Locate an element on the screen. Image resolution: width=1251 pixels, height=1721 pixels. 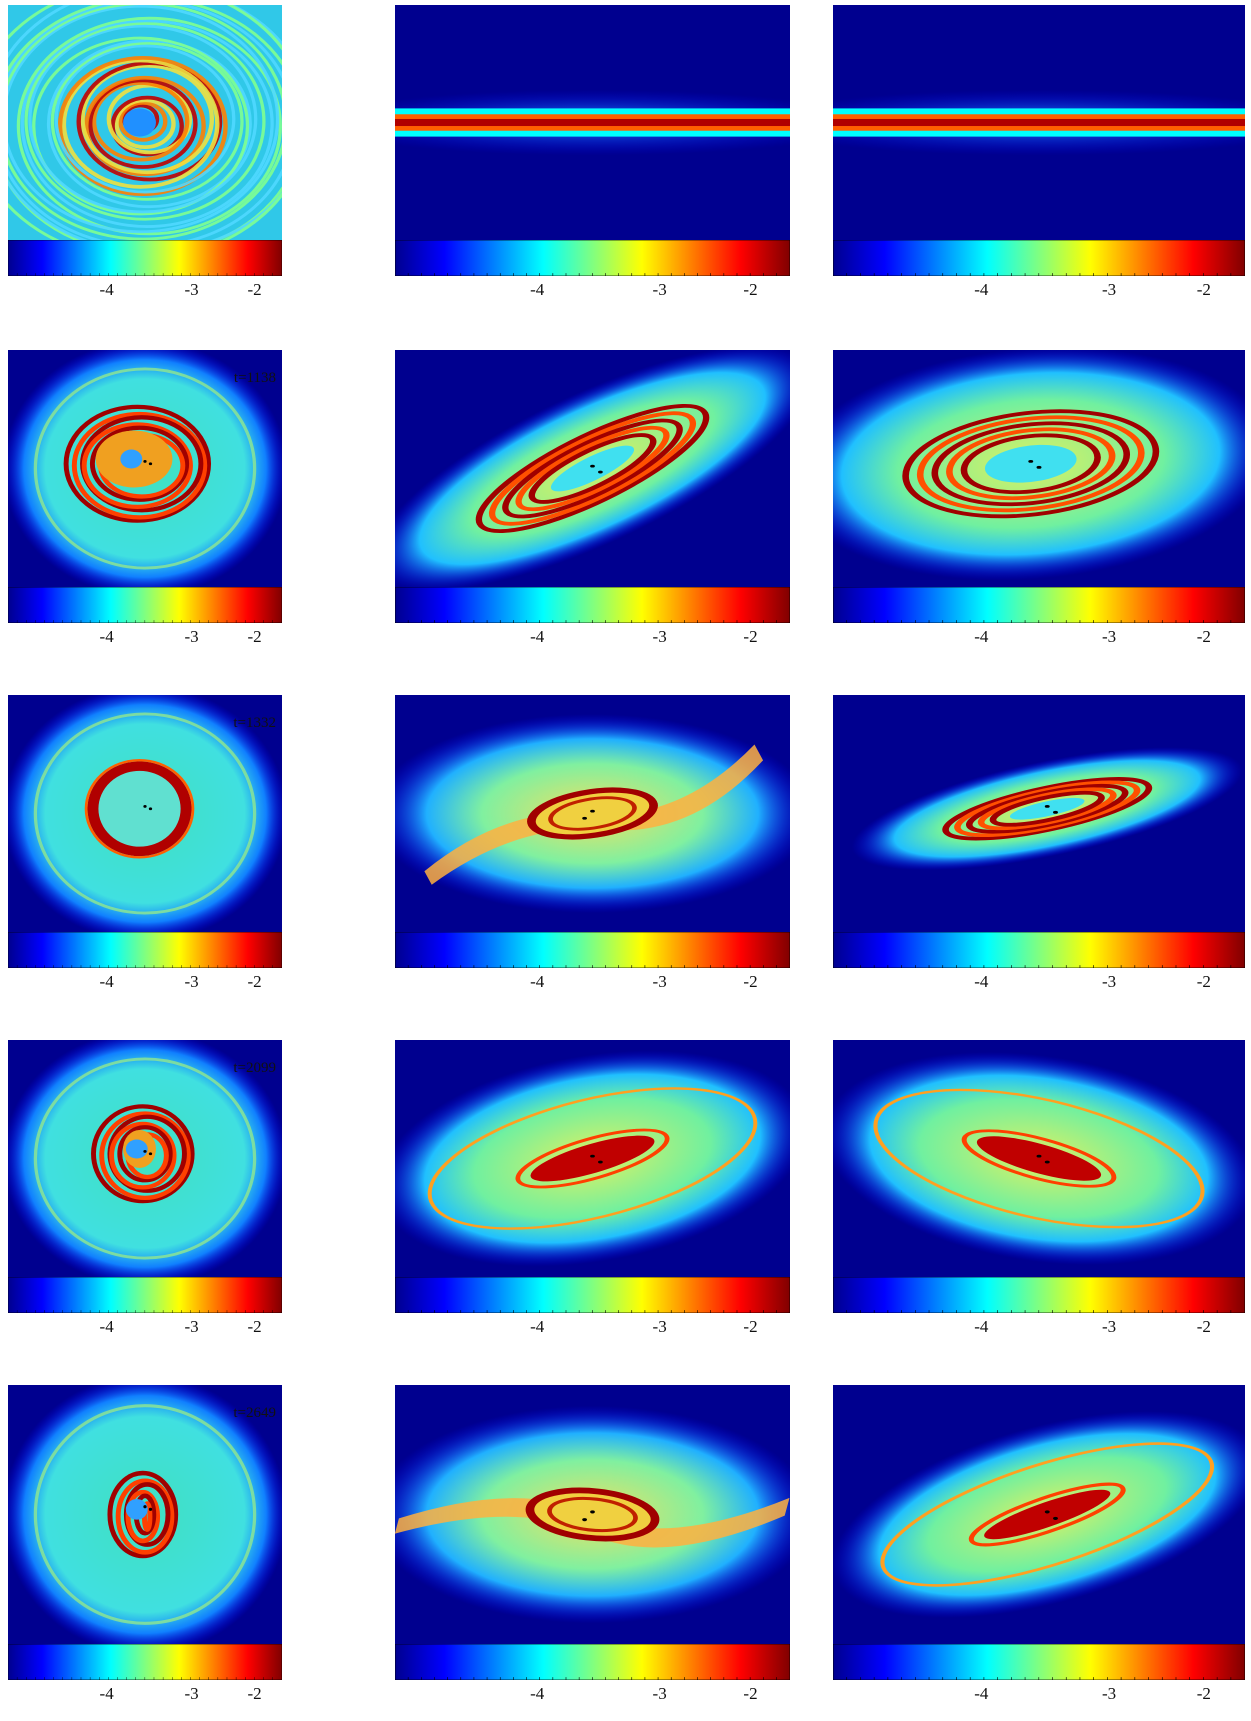
density-panel: -4 -3 -2 t=2649 is located at coordinates (145, 1549).